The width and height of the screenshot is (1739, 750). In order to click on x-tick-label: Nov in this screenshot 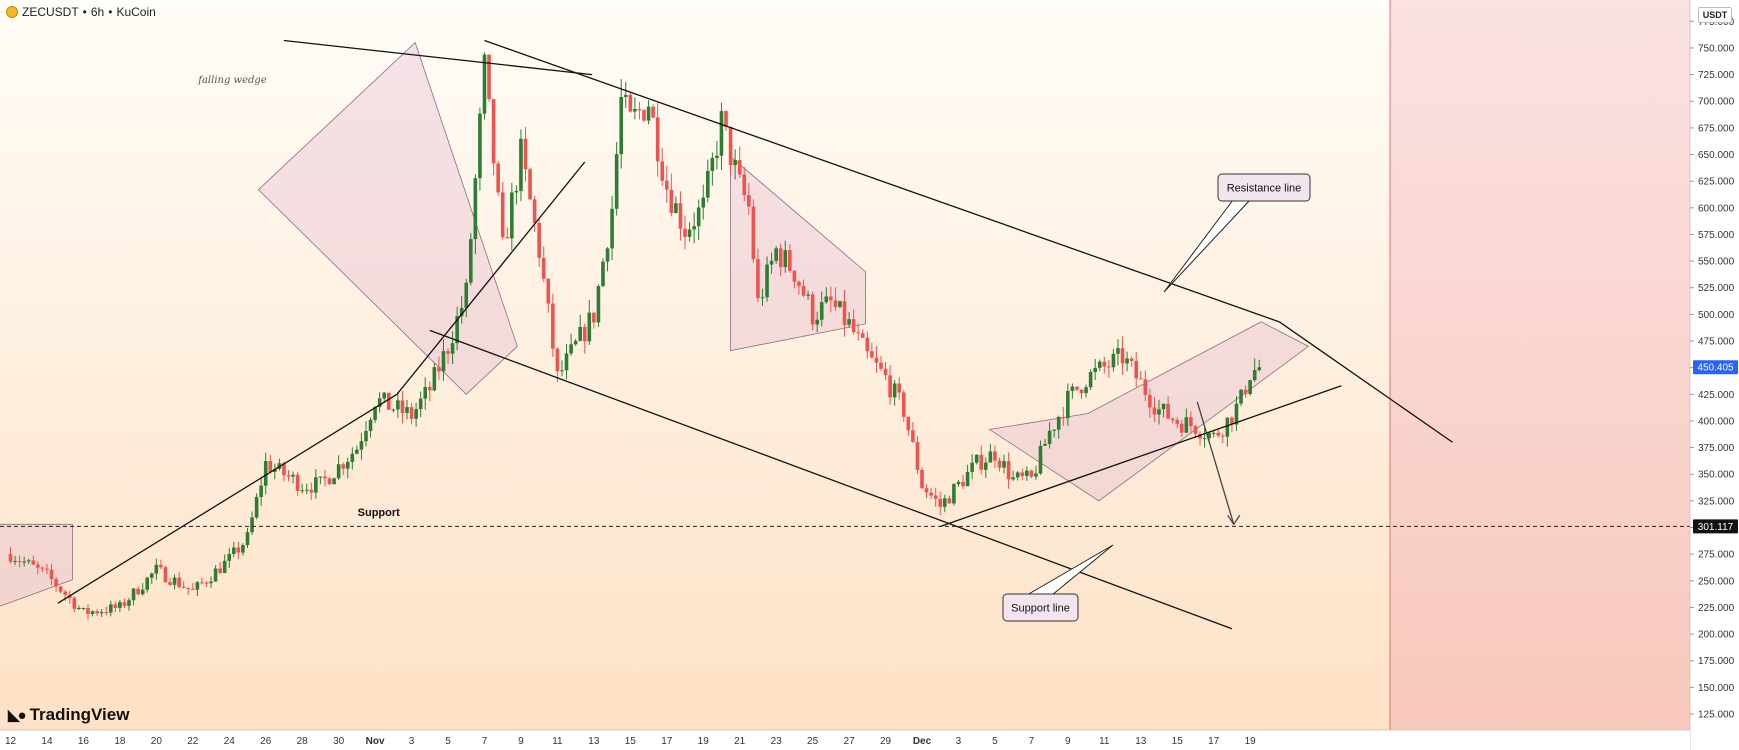, I will do `click(375, 741)`.